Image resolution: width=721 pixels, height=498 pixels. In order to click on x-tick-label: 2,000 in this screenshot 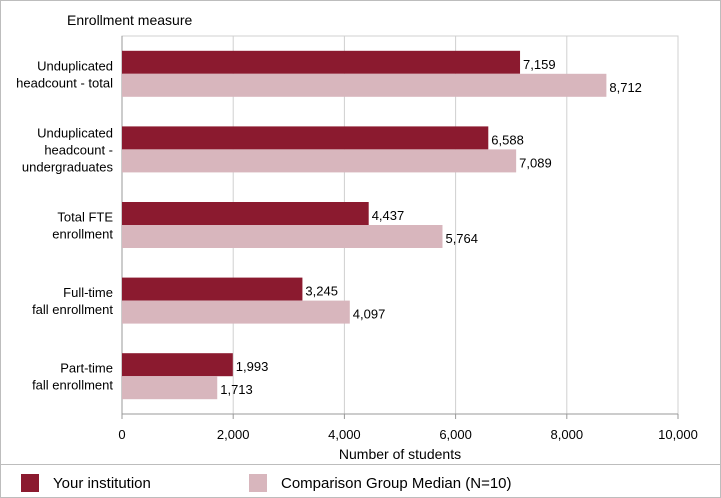, I will do `click(233, 434)`.